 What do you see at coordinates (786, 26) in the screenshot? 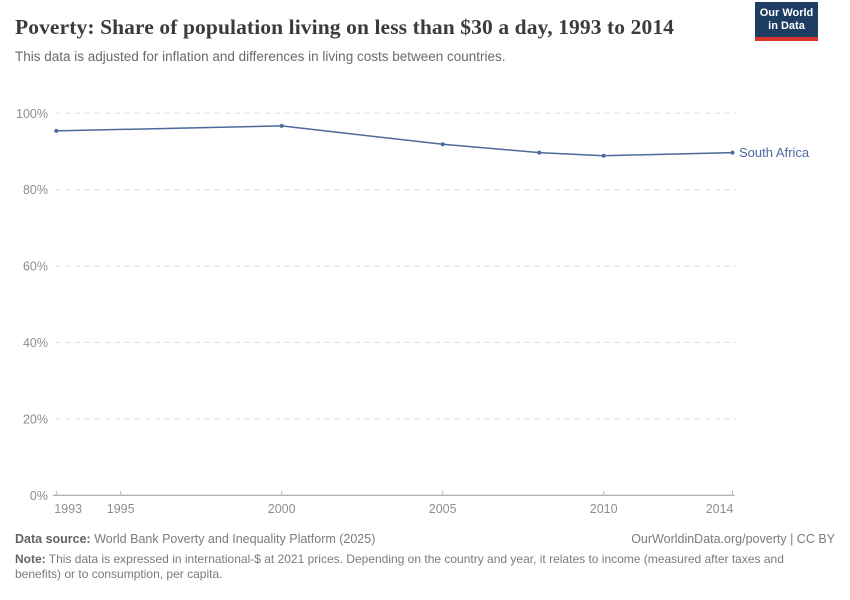
I see `owid-logo-line2: in Data` at bounding box center [786, 26].